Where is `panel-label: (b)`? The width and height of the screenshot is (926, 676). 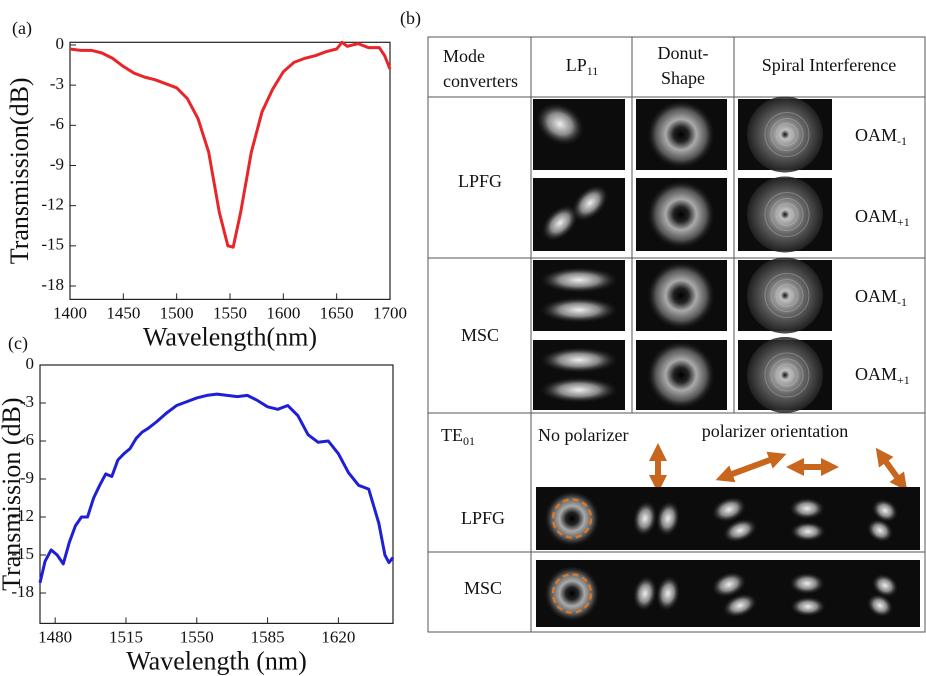
panel-label: (b) is located at coordinates (410, 18).